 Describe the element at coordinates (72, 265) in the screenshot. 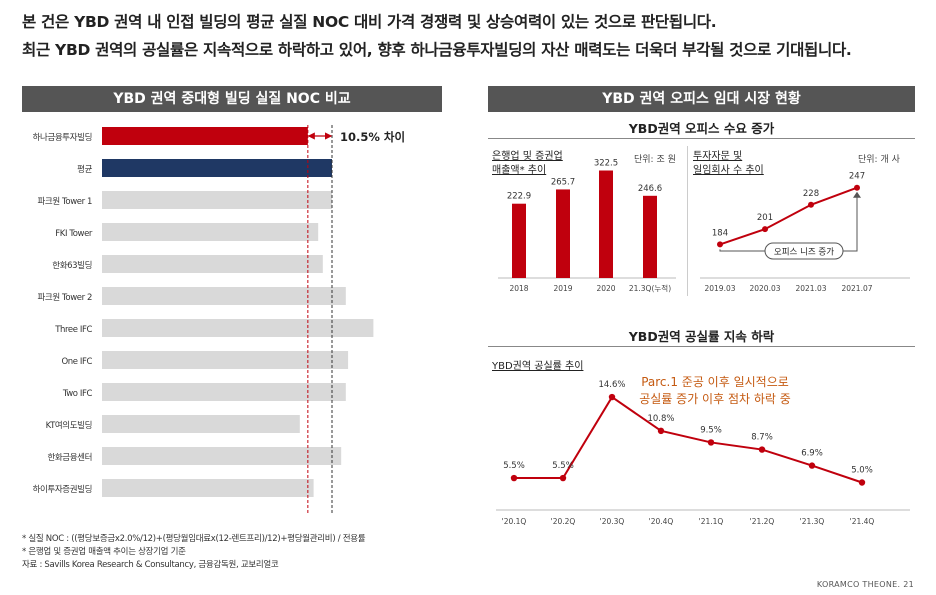

I see `noc-row-label: 한화63빌딩` at that location.